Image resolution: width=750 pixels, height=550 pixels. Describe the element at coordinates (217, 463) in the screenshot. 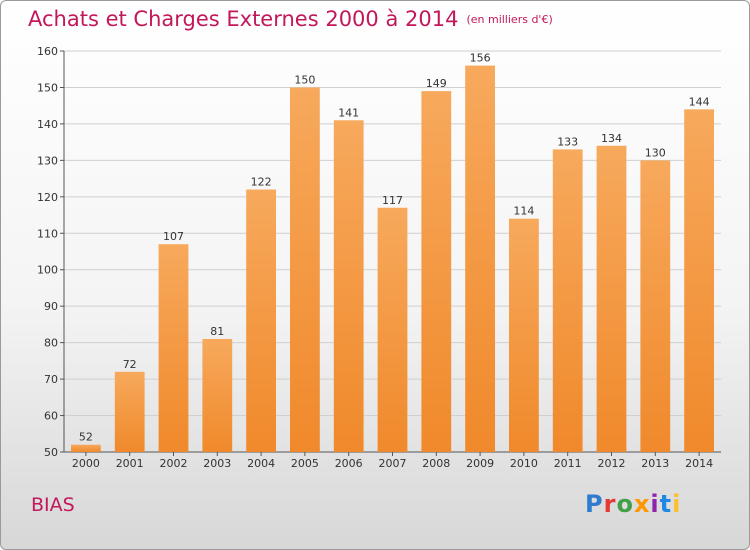

I see `x-tick-label: 2003` at that location.